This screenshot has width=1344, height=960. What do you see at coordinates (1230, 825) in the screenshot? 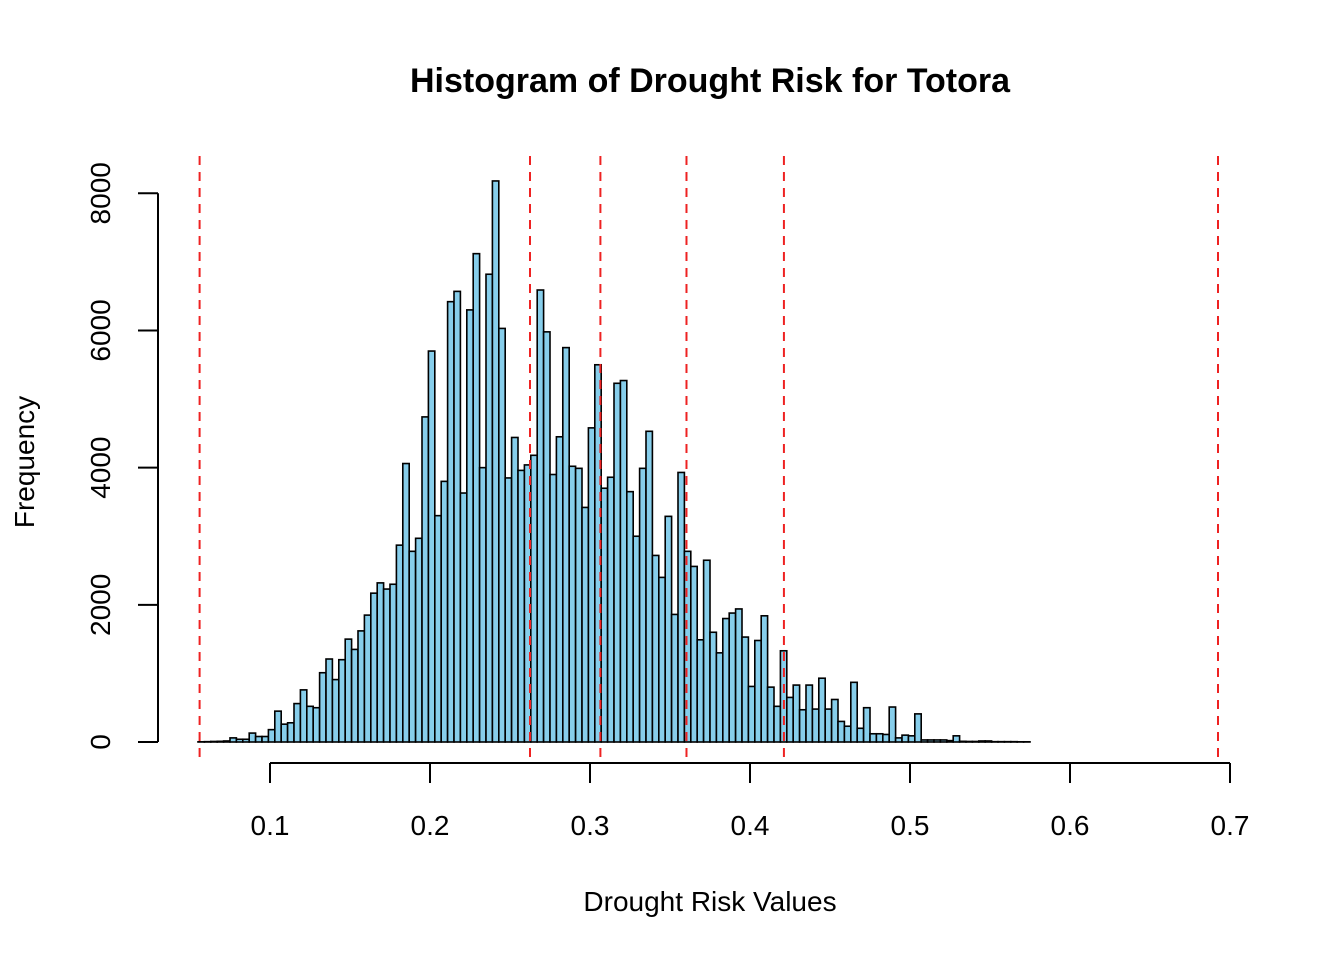
I see `x-tick-label: 0.7` at bounding box center [1230, 825].